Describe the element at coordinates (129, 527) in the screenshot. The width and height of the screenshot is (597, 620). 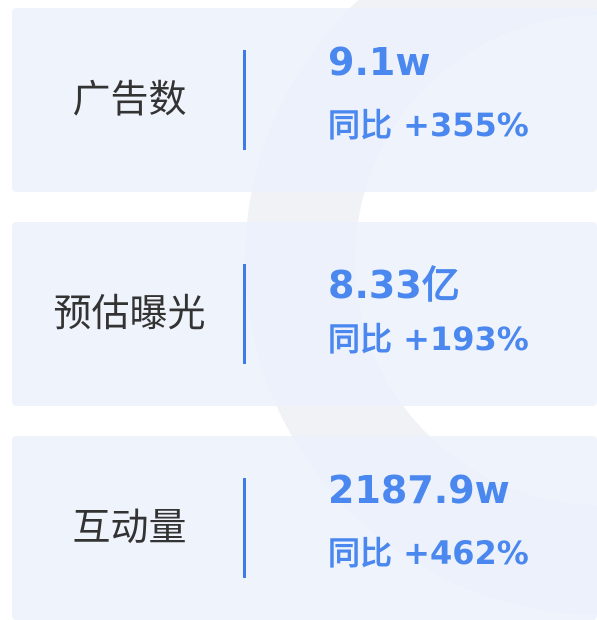
I see `stat-label: 互动量` at that location.